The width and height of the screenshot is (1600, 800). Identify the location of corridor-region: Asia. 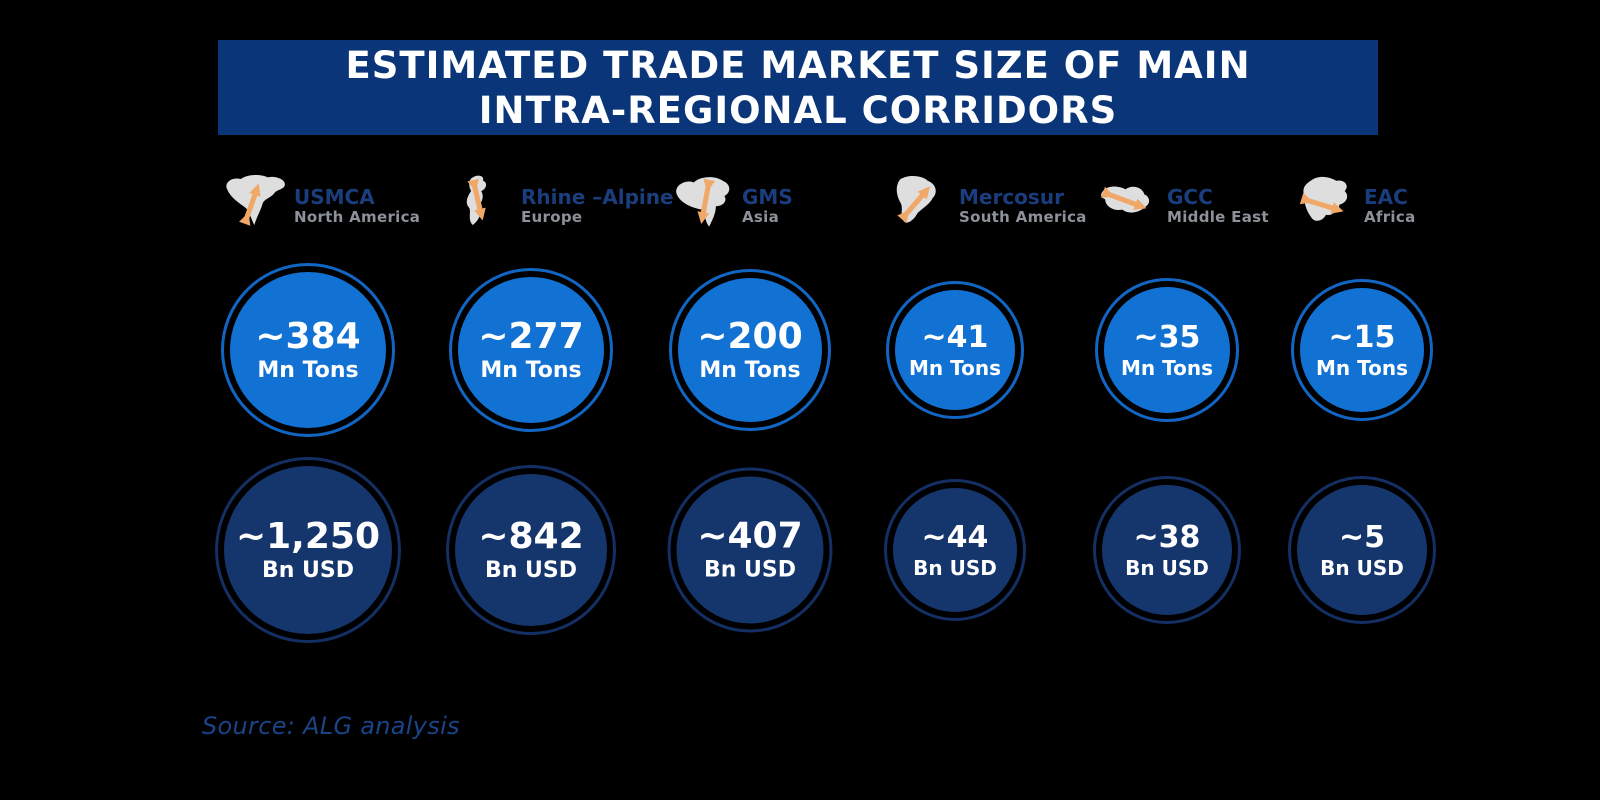
(761, 217).